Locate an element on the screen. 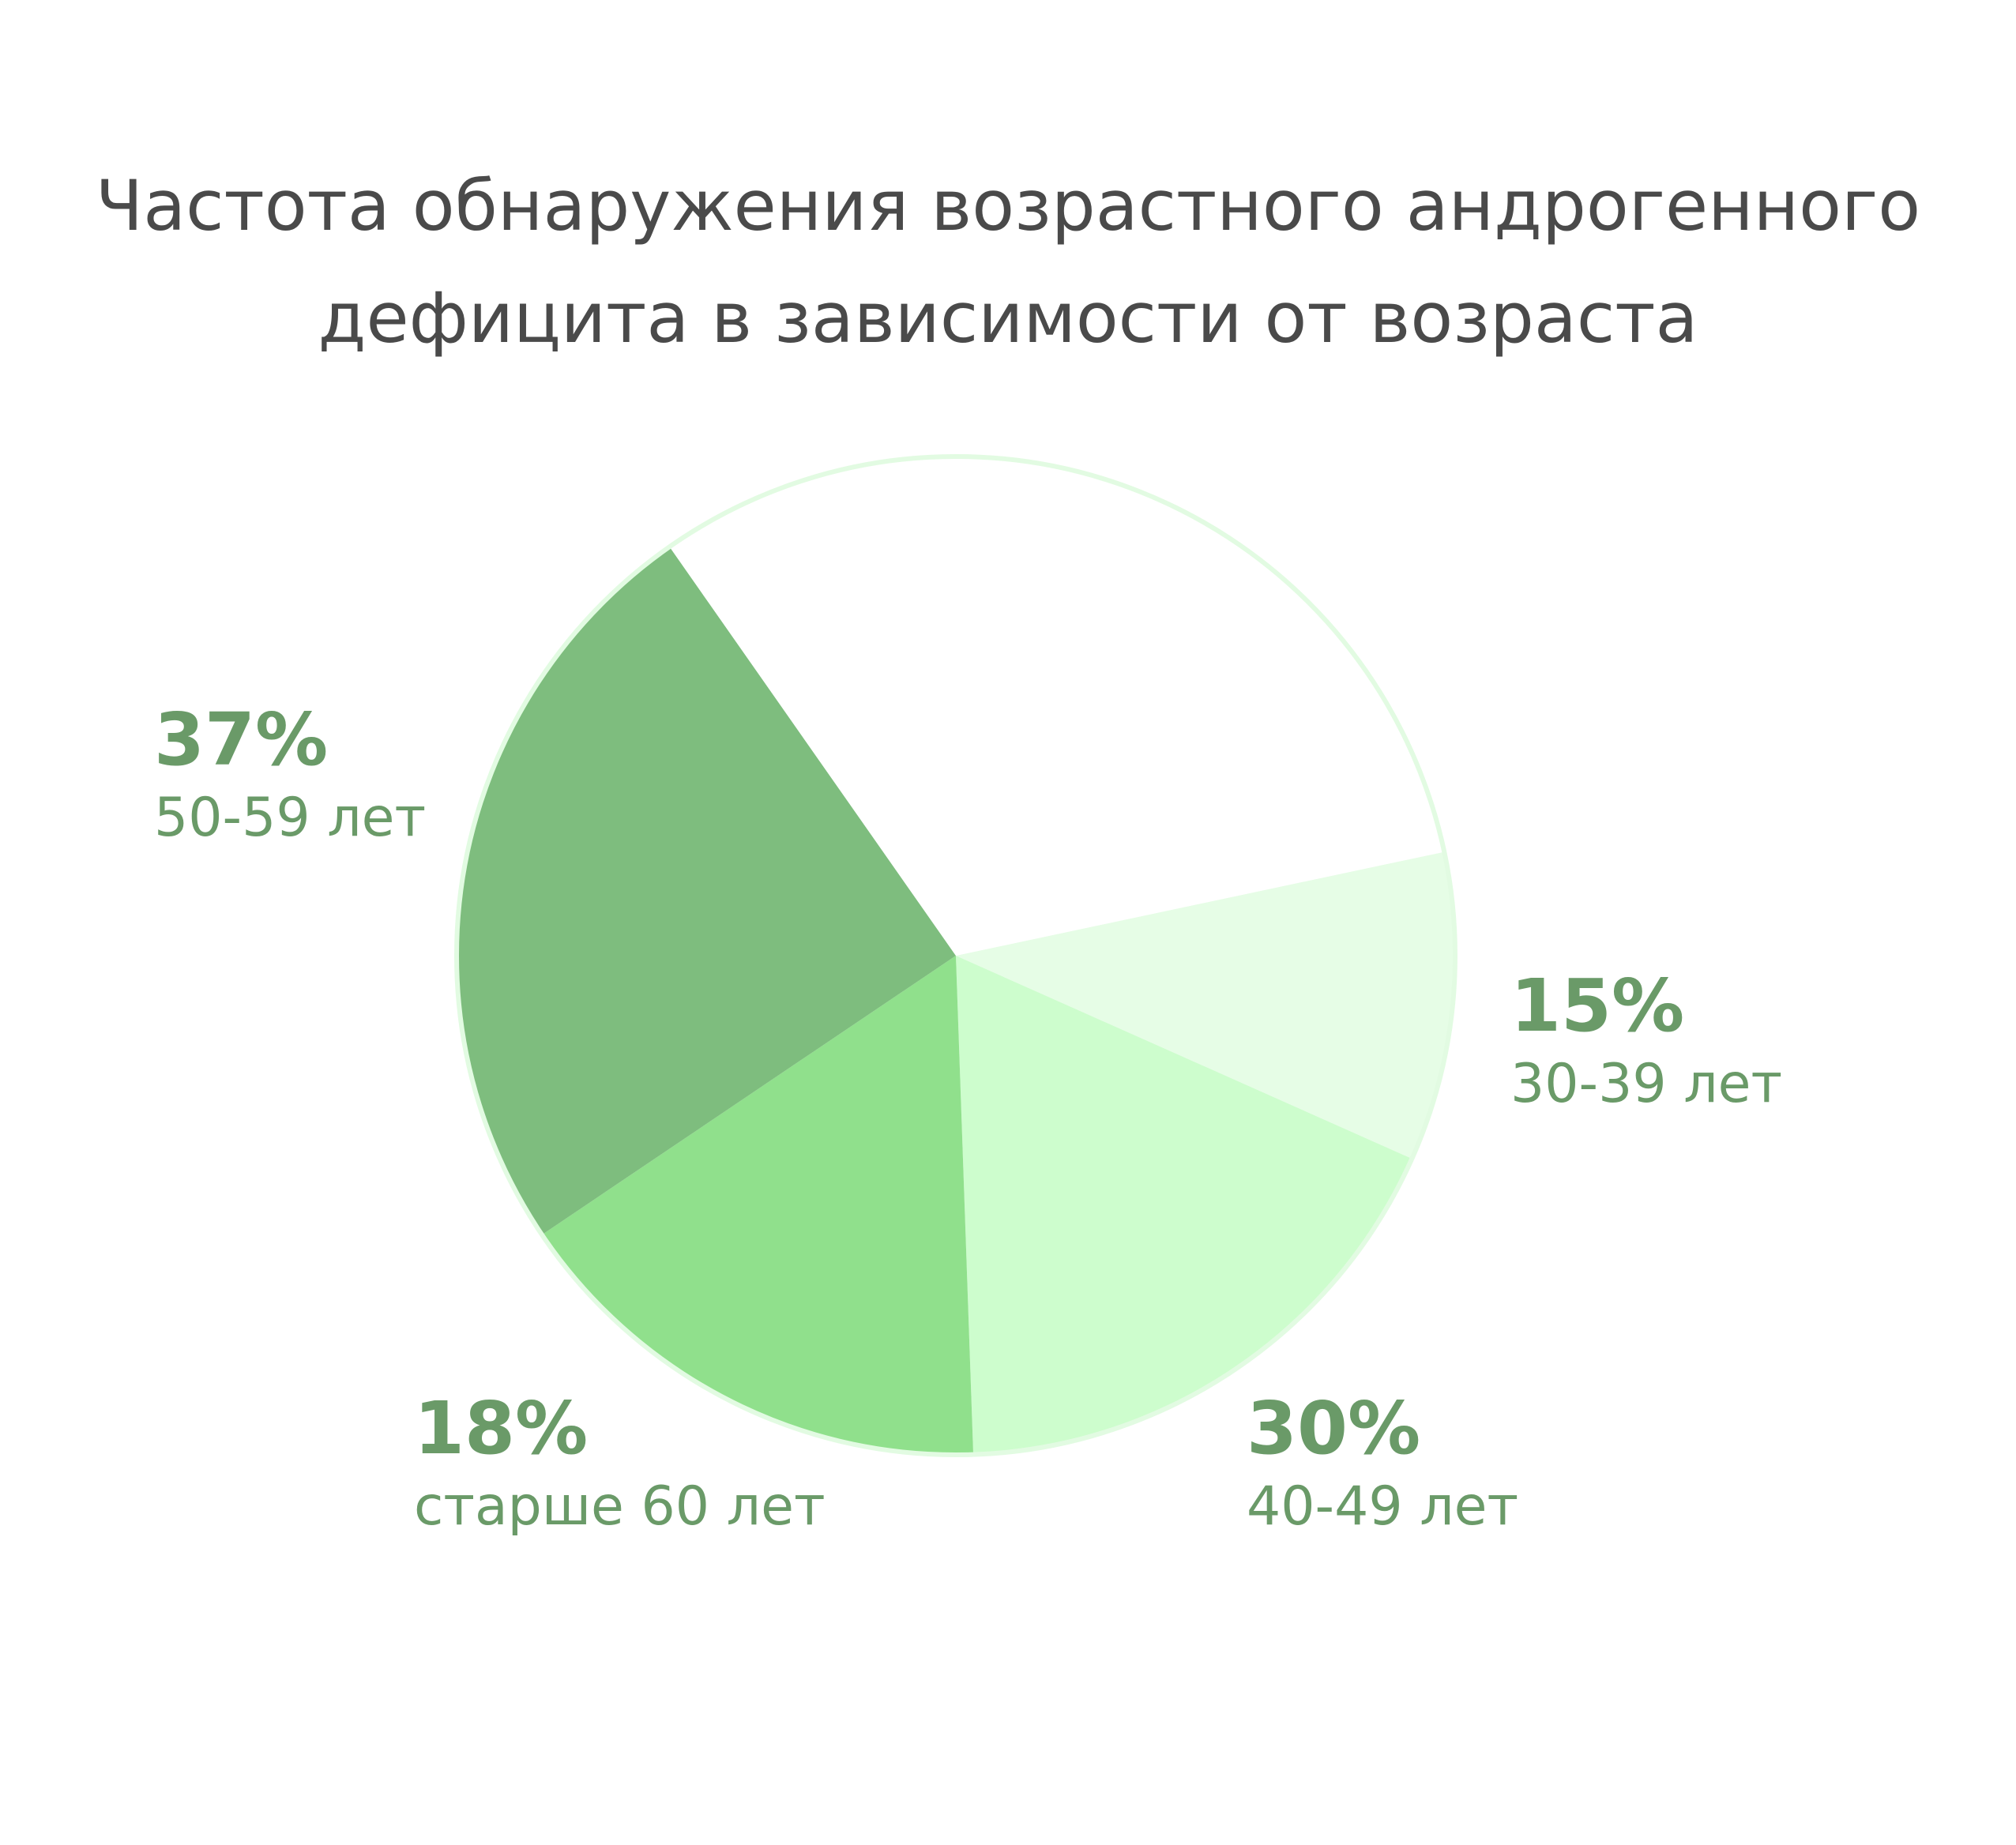 This screenshot has height=1845, width=2016. slice-label-group-4: 37%50-59 лет is located at coordinates (290, 773).